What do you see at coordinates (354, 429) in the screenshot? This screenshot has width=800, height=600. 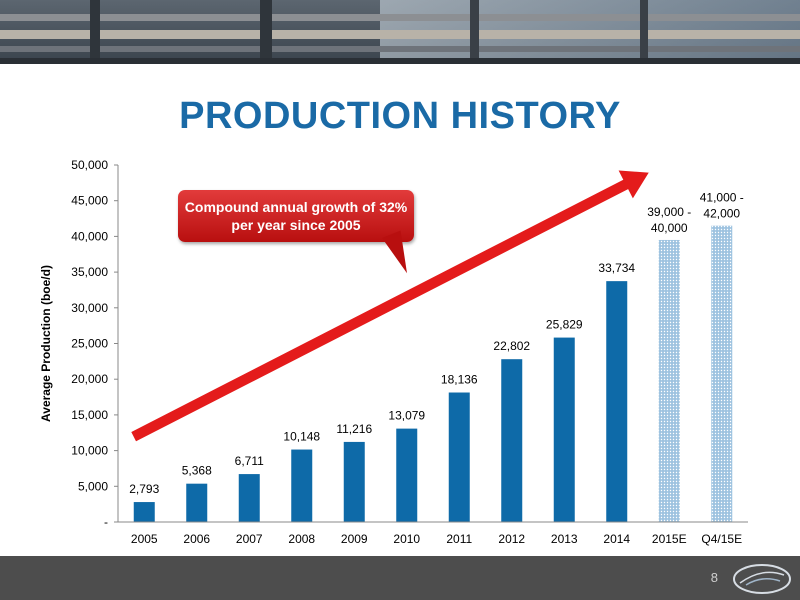 I see `data-label: 11,216` at bounding box center [354, 429].